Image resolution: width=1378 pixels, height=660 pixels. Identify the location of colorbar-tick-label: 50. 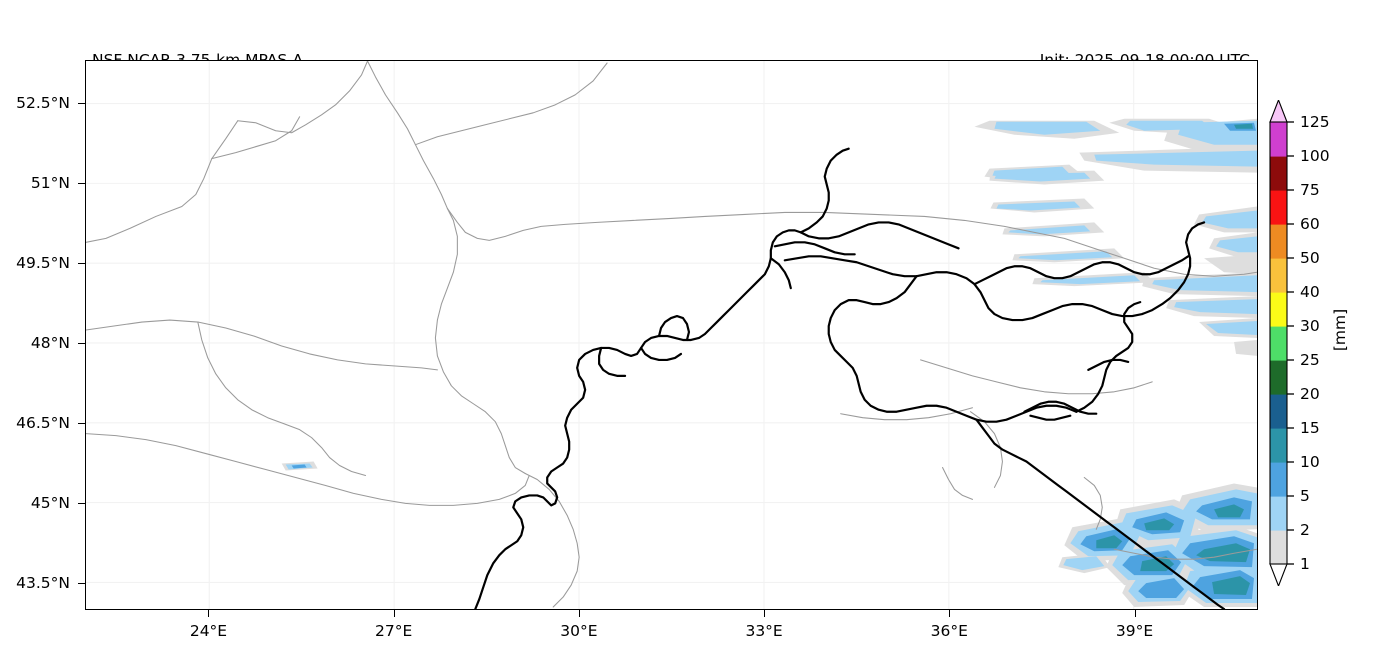
(1310, 258).